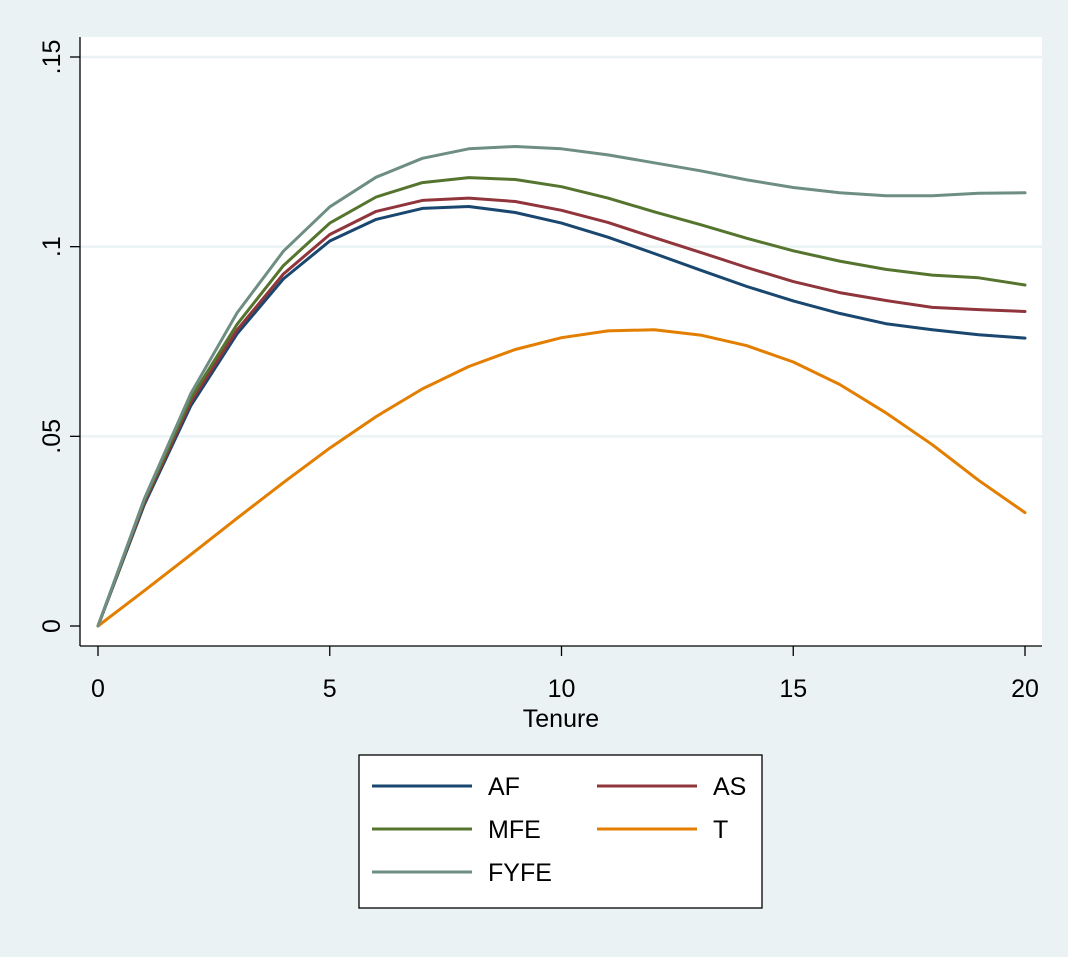 This screenshot has height=957, width=1068. I want to click on x-tick-label: 15, so click(793, 689).